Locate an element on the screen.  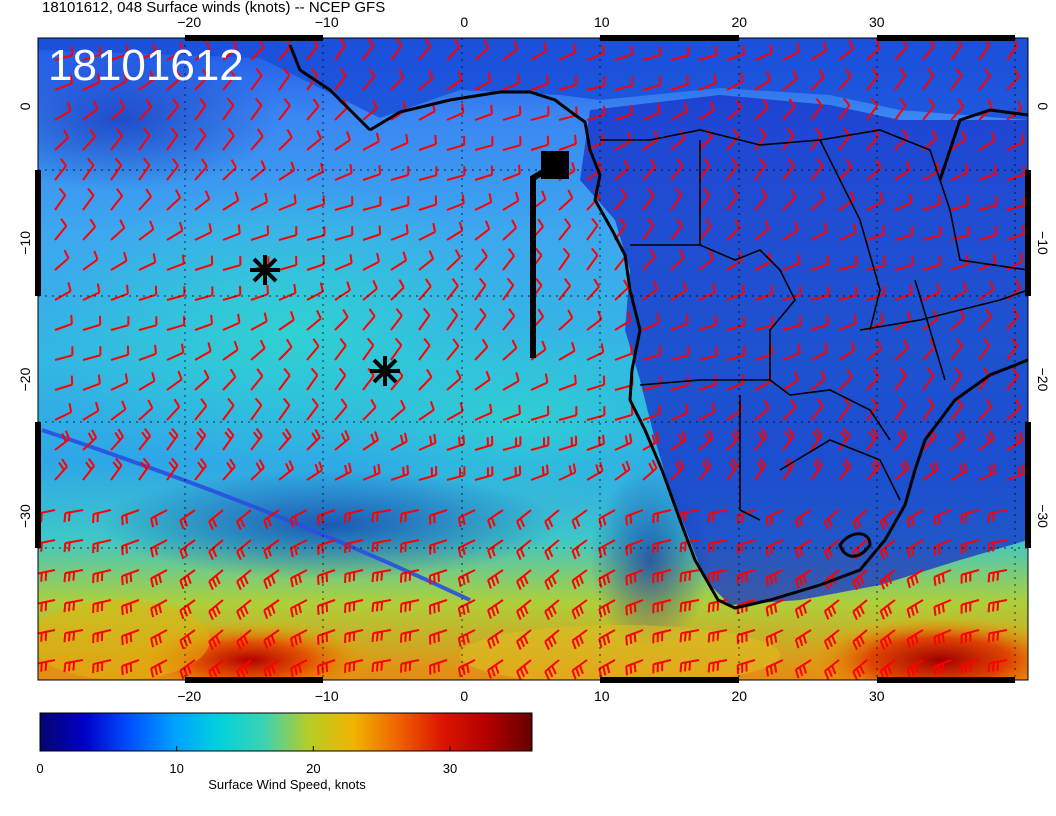
lat-tick-label: −20 is located at coordinates (1043, 380).